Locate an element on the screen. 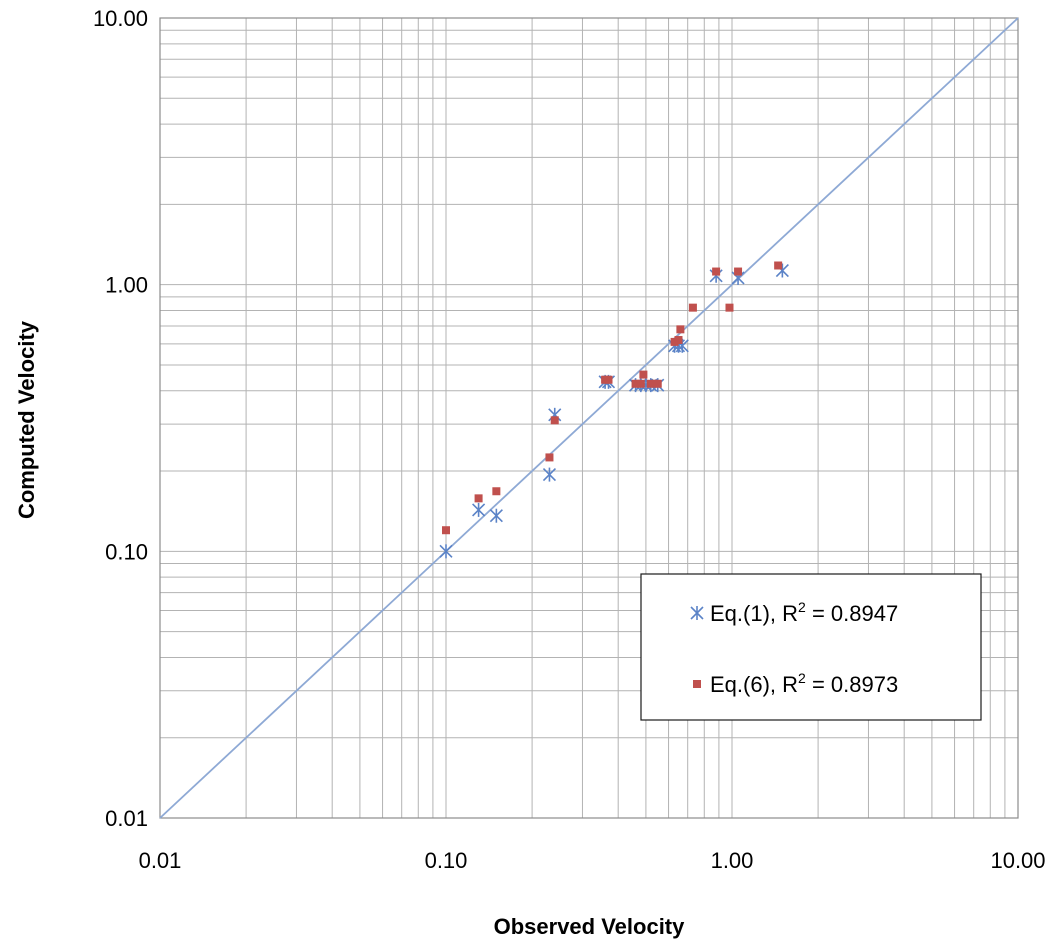 The width and height of the screenshot is (1056, 948). y-tick-label: 10.00 is located at coordinates (120, 18).